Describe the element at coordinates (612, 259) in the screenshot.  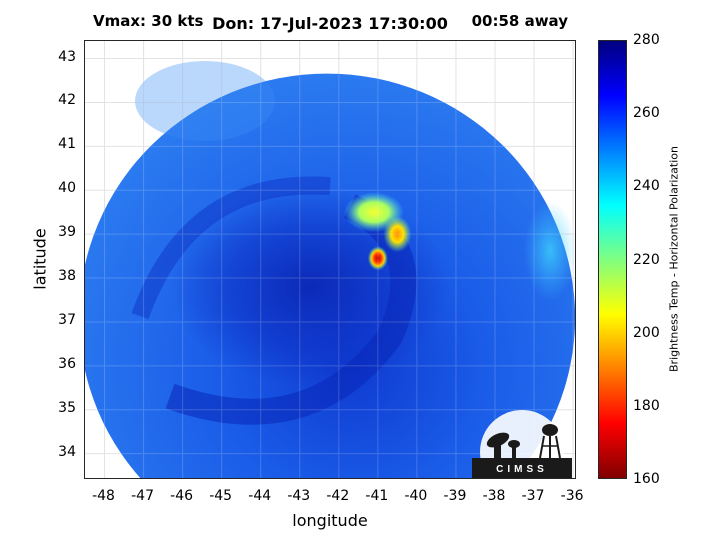
I see `colorbar` at that location.